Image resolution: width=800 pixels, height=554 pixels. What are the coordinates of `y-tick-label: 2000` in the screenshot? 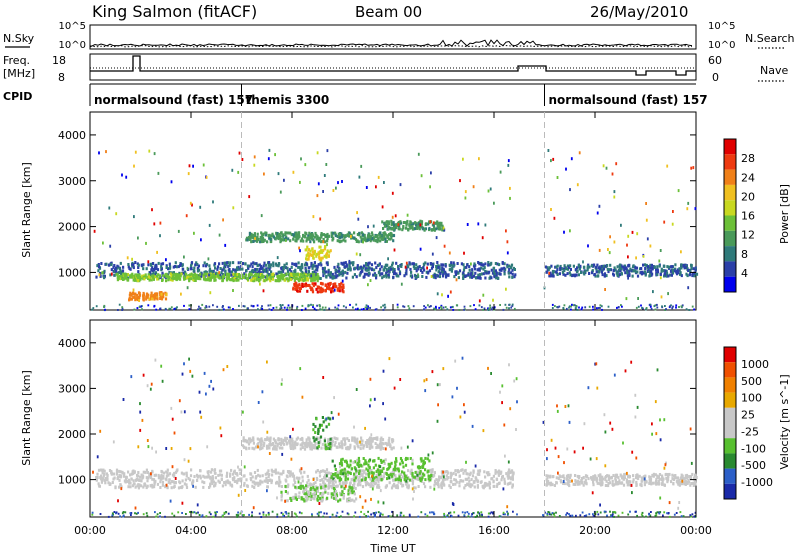 It's located at (72, 227).